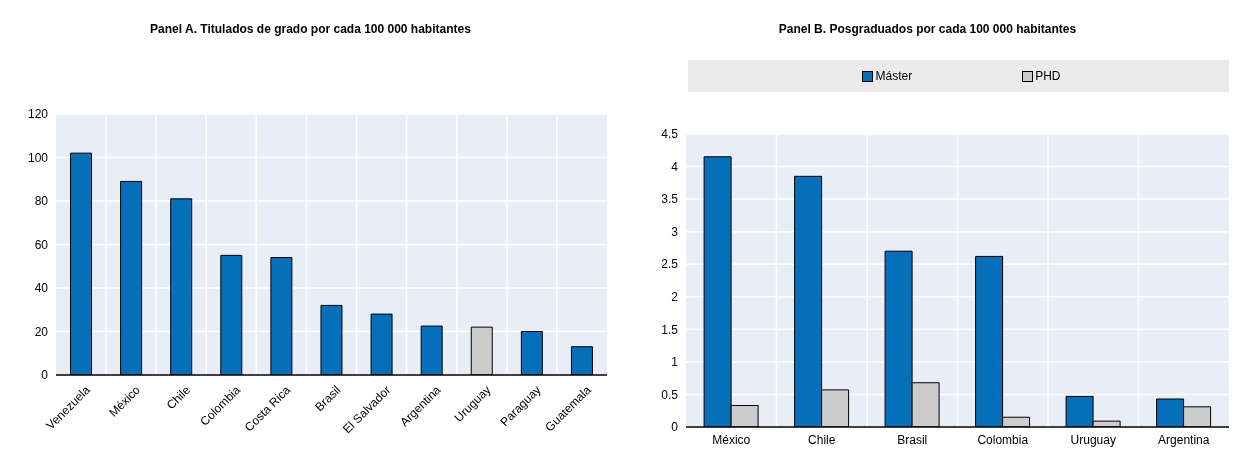 The image size is (1237, 456). Describe the element at coordinates (41, 331) in the screenshot. I see `y-tick-label: 20` at that location.